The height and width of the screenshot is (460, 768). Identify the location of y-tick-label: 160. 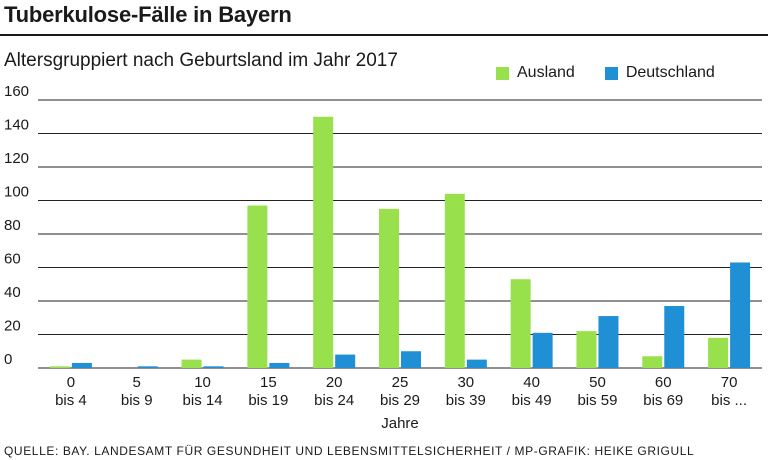
(16, 91).